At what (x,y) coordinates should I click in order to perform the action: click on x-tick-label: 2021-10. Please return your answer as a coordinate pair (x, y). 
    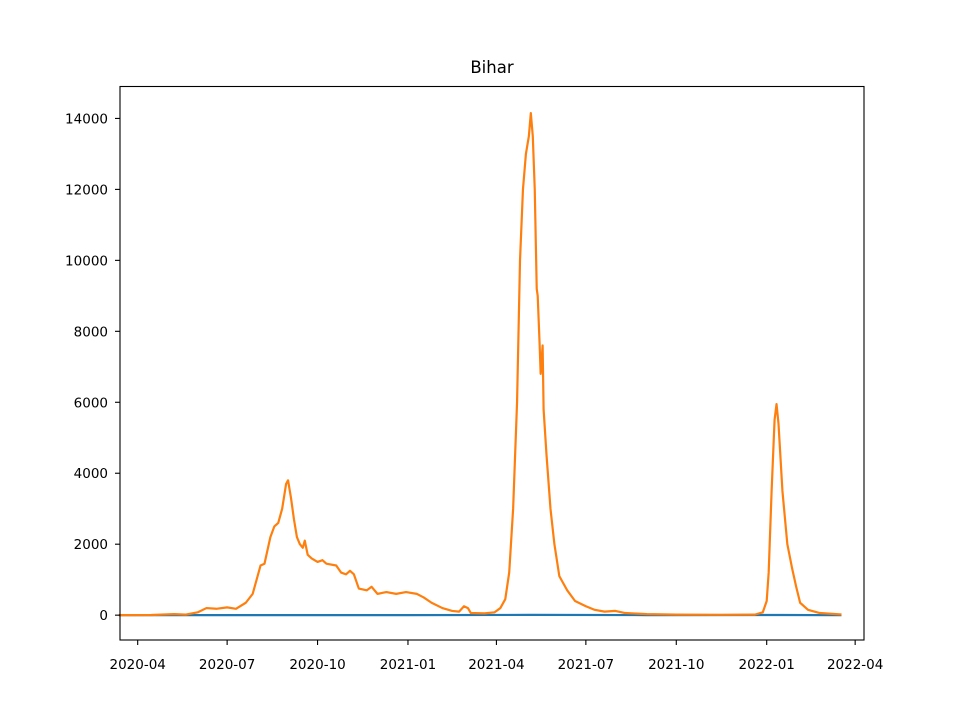
    Looking at the image, I should click on (676, 665).